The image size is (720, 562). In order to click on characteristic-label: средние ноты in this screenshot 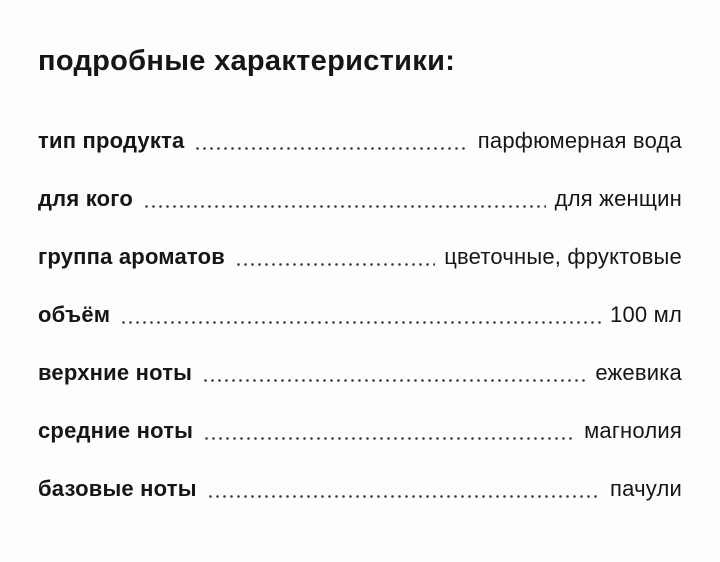, I will do `click(116, 430)`.